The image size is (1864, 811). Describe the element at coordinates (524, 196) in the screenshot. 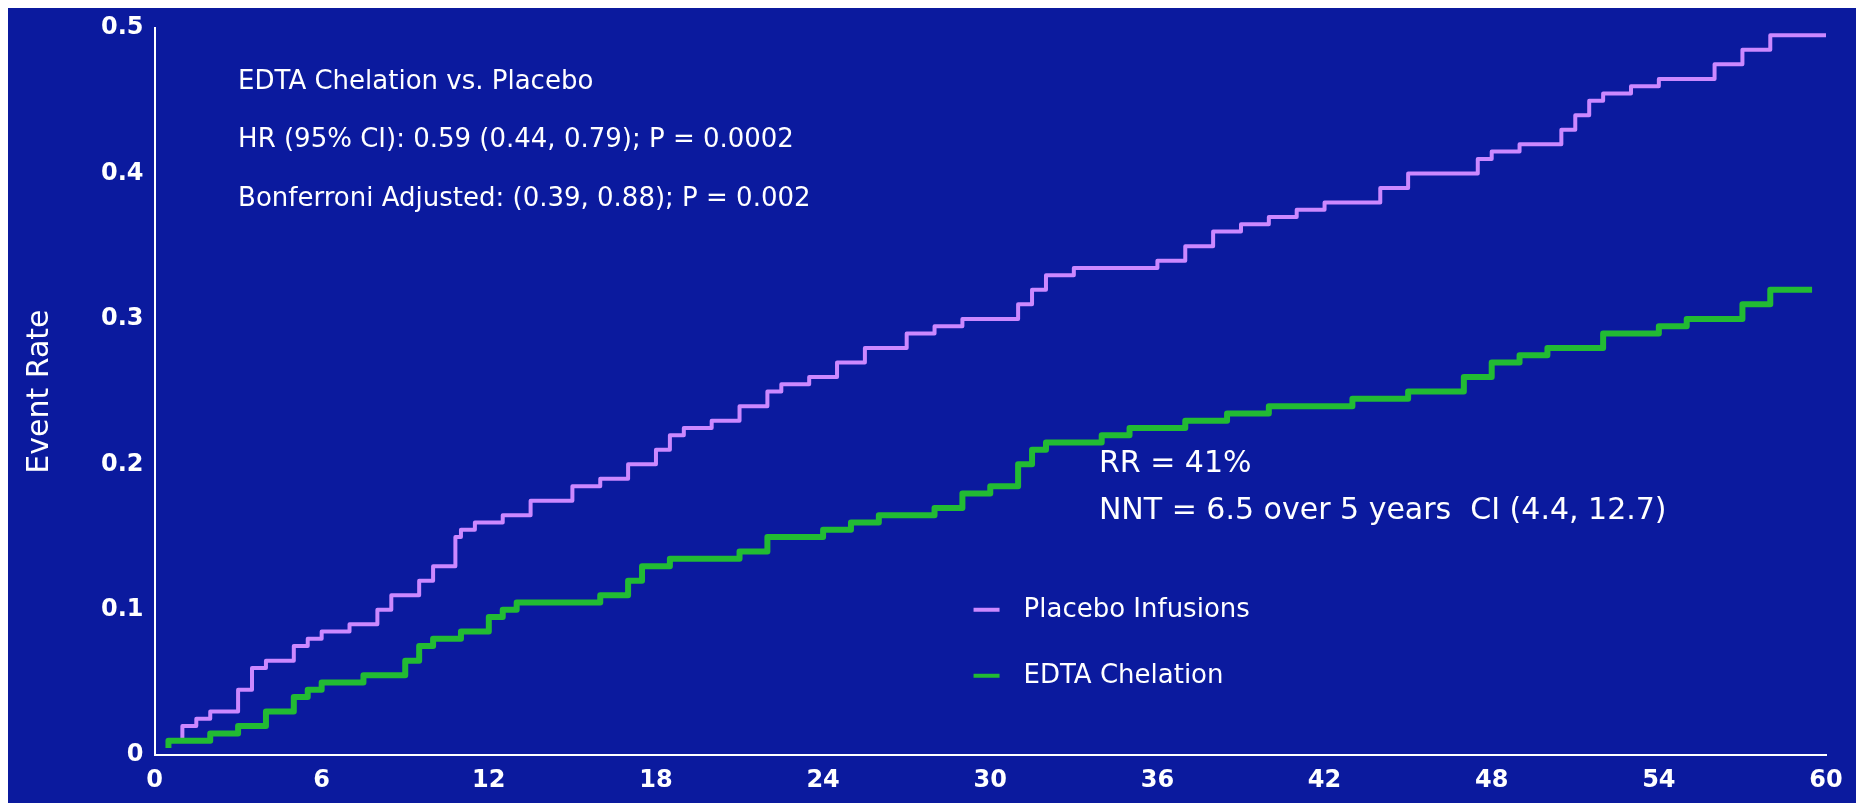

I see `annotation: Bonferroni Adjusted: (0.39, 0.88); P = 0.002` at that location.